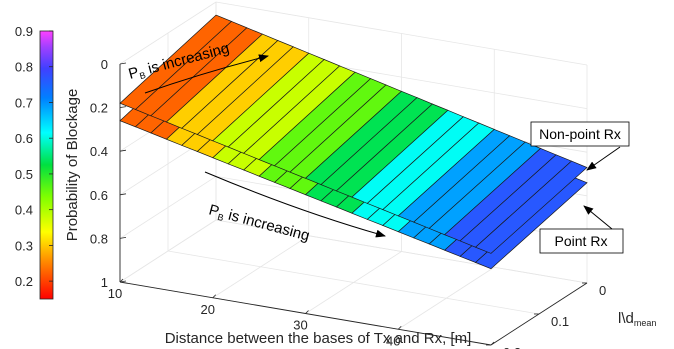 Image resolution: width=674 pixels, height=349 pixels. I want to click on colorbar-tick-label: 0.8, so click(24, 67).